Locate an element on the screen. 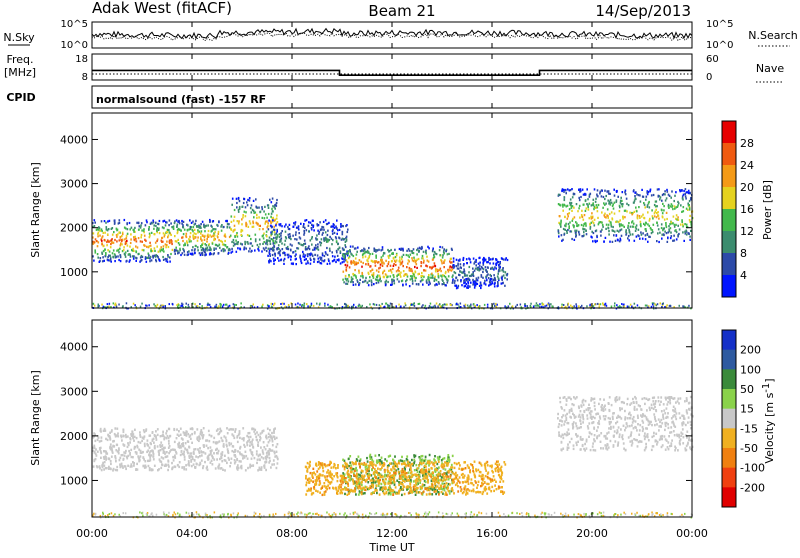  colorbar-swatch is located at coordinates (729, 176).